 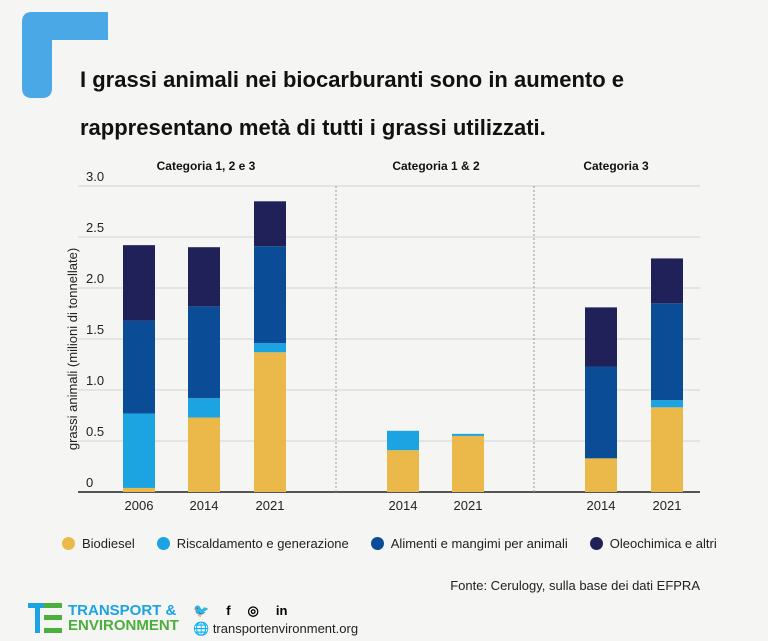 I want to click on y-tick-label: 0, so click(x=89, y=482).